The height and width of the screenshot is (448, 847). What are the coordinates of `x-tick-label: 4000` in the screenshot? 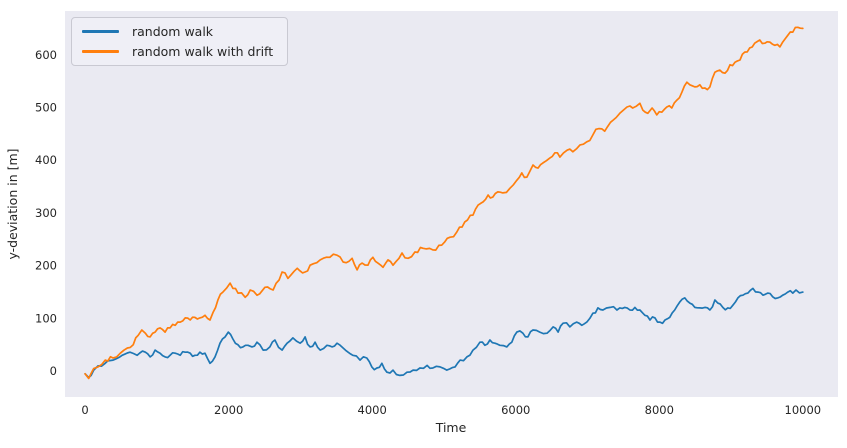 It's located at (372, 410).